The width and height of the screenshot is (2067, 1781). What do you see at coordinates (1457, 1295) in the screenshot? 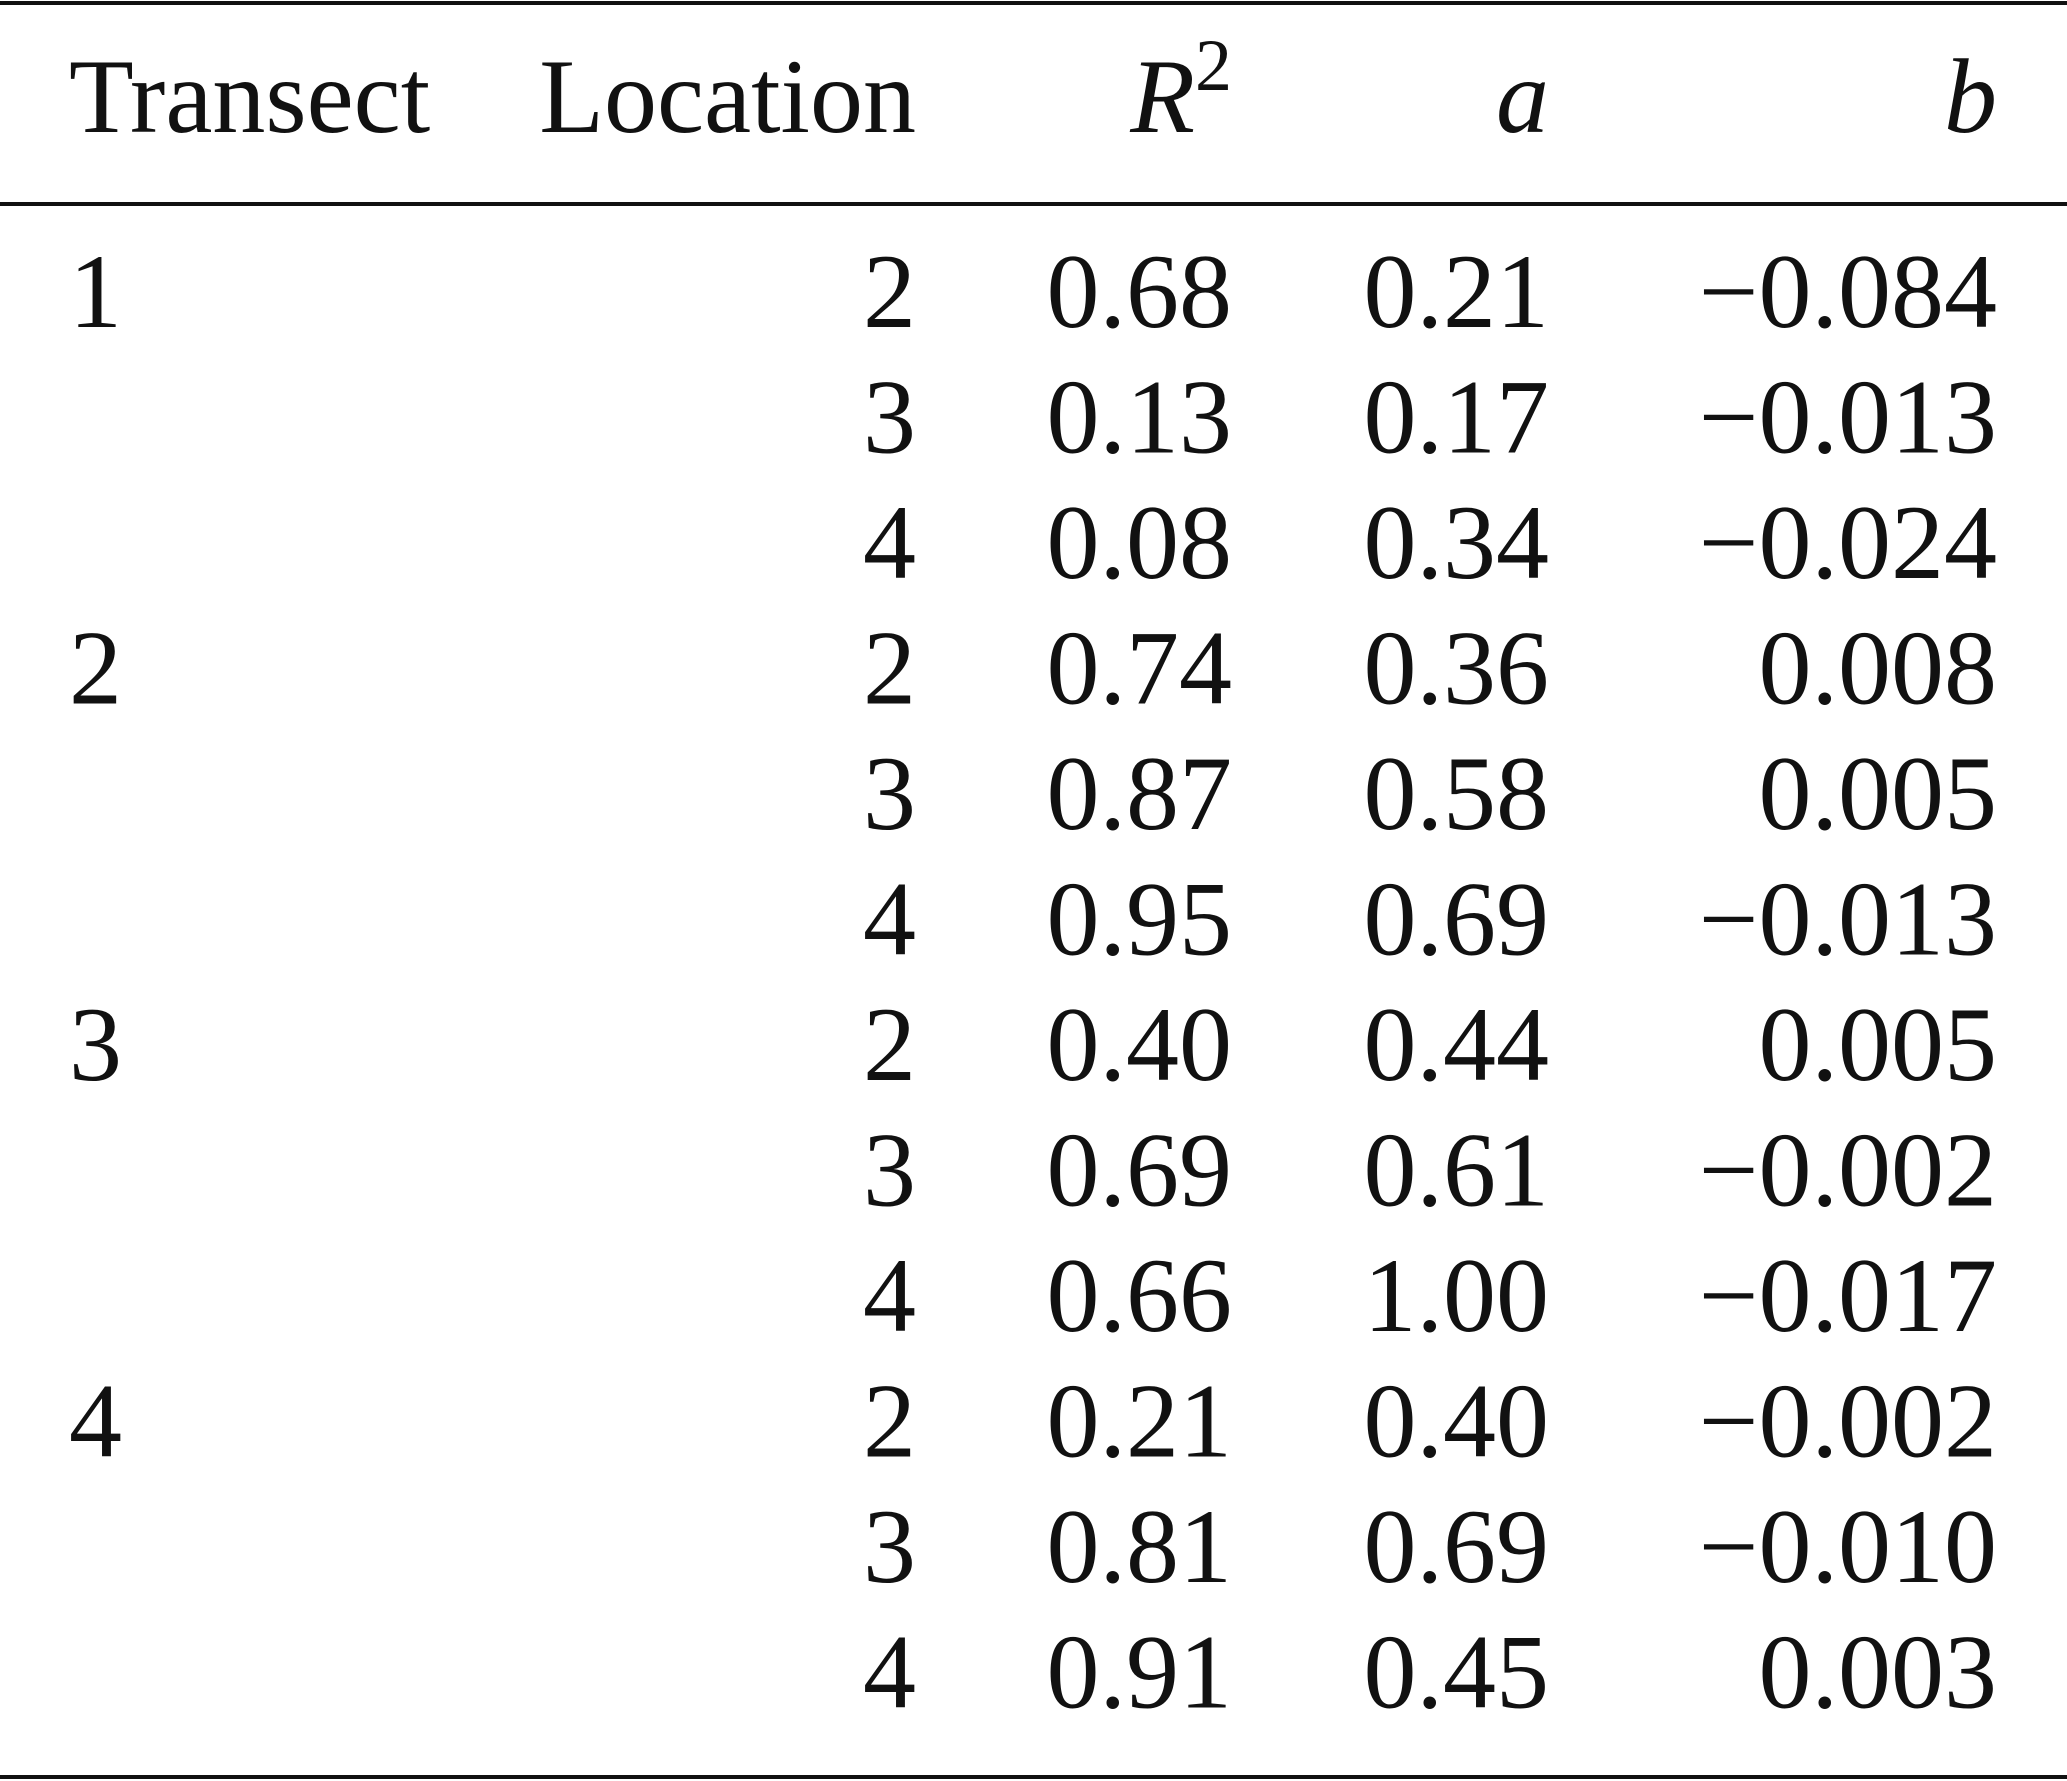
I see `table-cell: 1.00` at bounding box center [1457, 1295].